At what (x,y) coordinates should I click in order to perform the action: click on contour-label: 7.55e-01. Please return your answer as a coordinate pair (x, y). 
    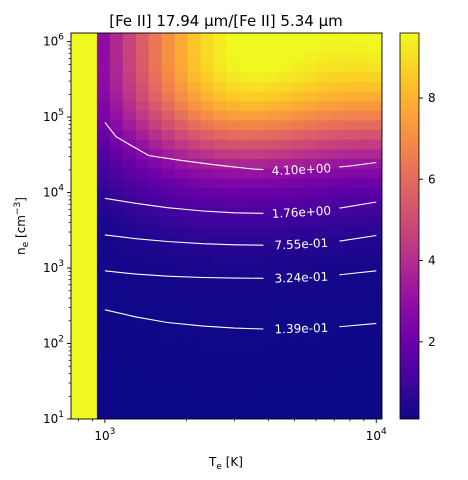
    Looking at the image, I should click on (301, 244).